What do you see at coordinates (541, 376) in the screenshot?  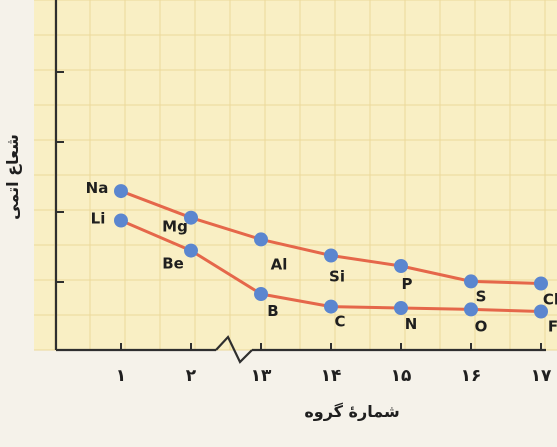 I see `x-tick-label: ۱۷` at bounding box center [541, 376].